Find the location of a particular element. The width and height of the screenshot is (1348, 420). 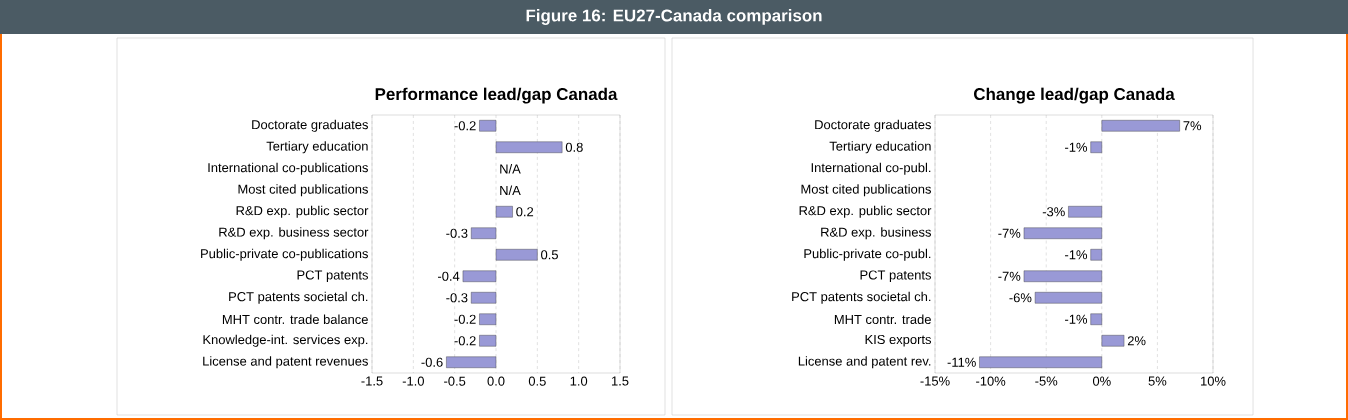

data-label: -11% is located at coordinates (961, 362).